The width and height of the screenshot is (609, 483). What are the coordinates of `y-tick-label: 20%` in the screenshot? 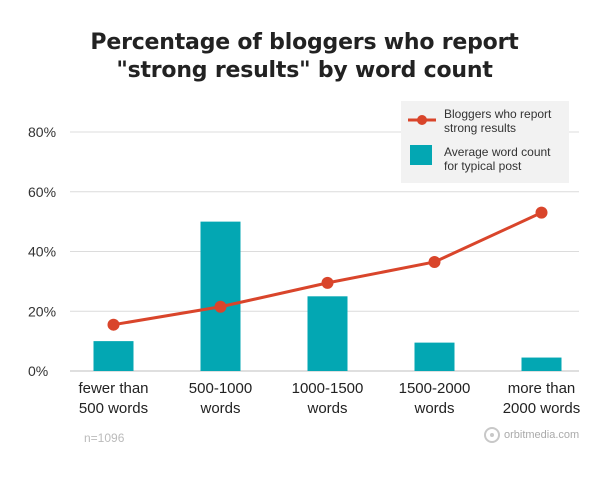 It's located at (42, 311).